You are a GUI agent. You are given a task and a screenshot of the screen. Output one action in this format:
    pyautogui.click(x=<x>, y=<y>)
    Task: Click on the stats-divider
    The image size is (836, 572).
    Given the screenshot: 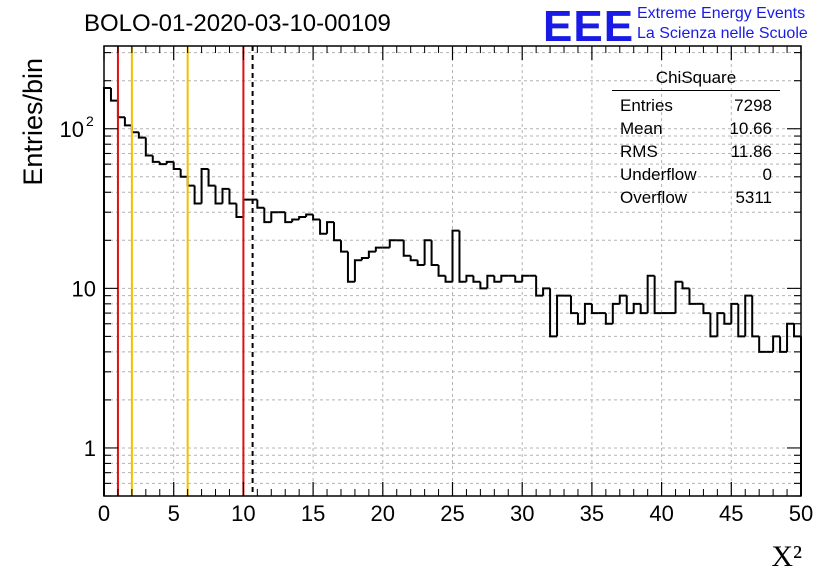 What is the action you would take?
    pyautogui.click(x=696, y=90)
    